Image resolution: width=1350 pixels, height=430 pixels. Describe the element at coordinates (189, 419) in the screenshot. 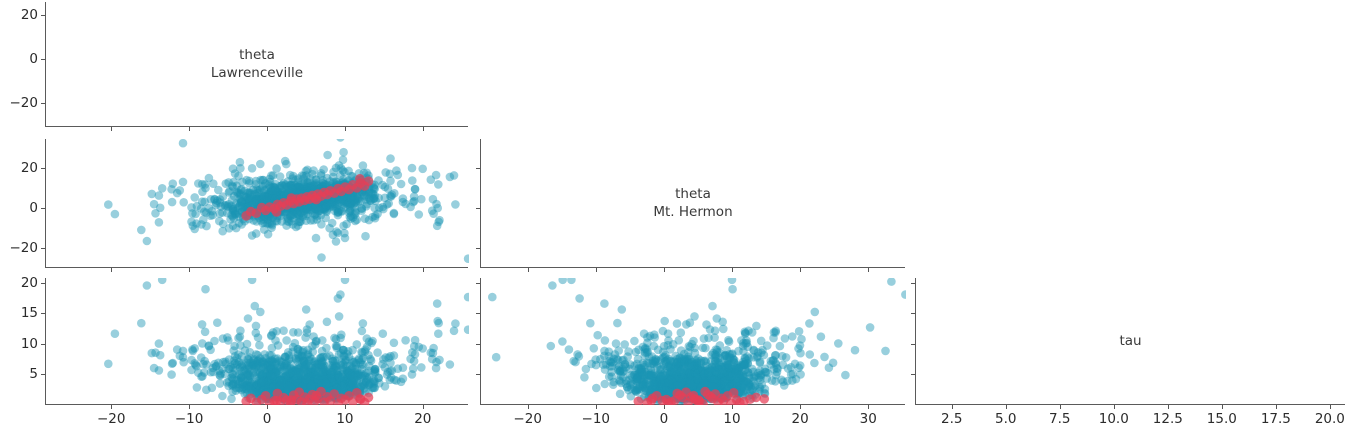

I see `x-tick-label: −10` at that location.